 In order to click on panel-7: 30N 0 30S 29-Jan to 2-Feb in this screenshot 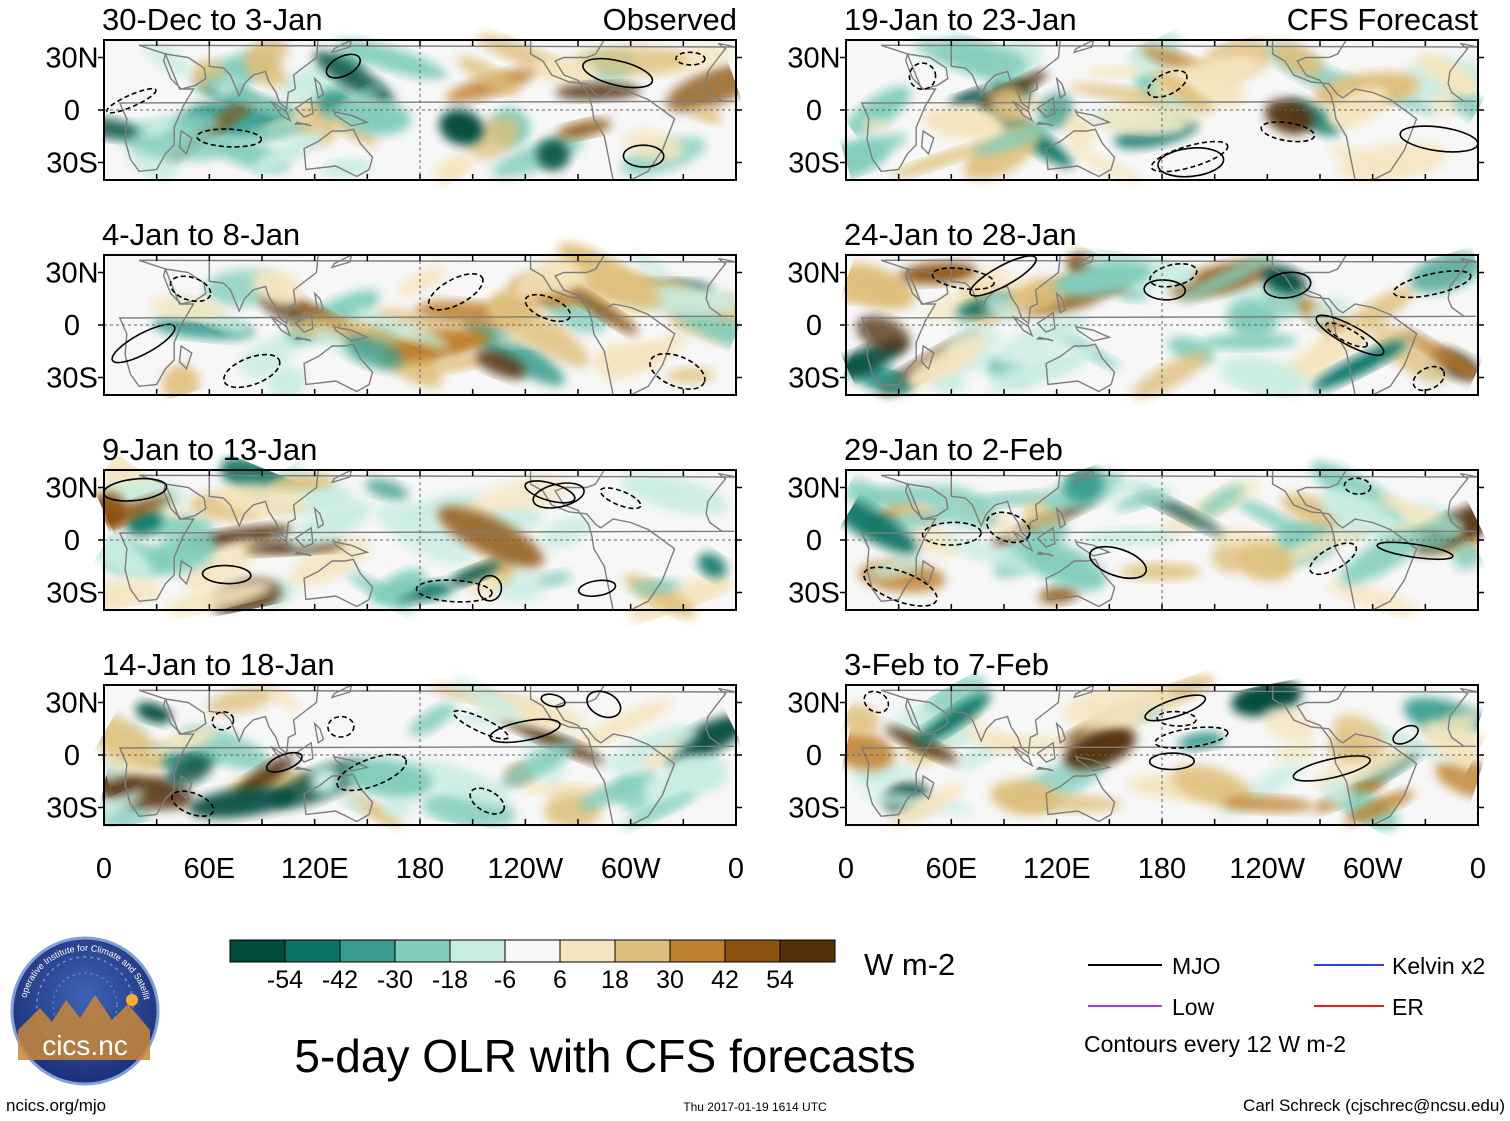, I will do `click(1148, 524)`.